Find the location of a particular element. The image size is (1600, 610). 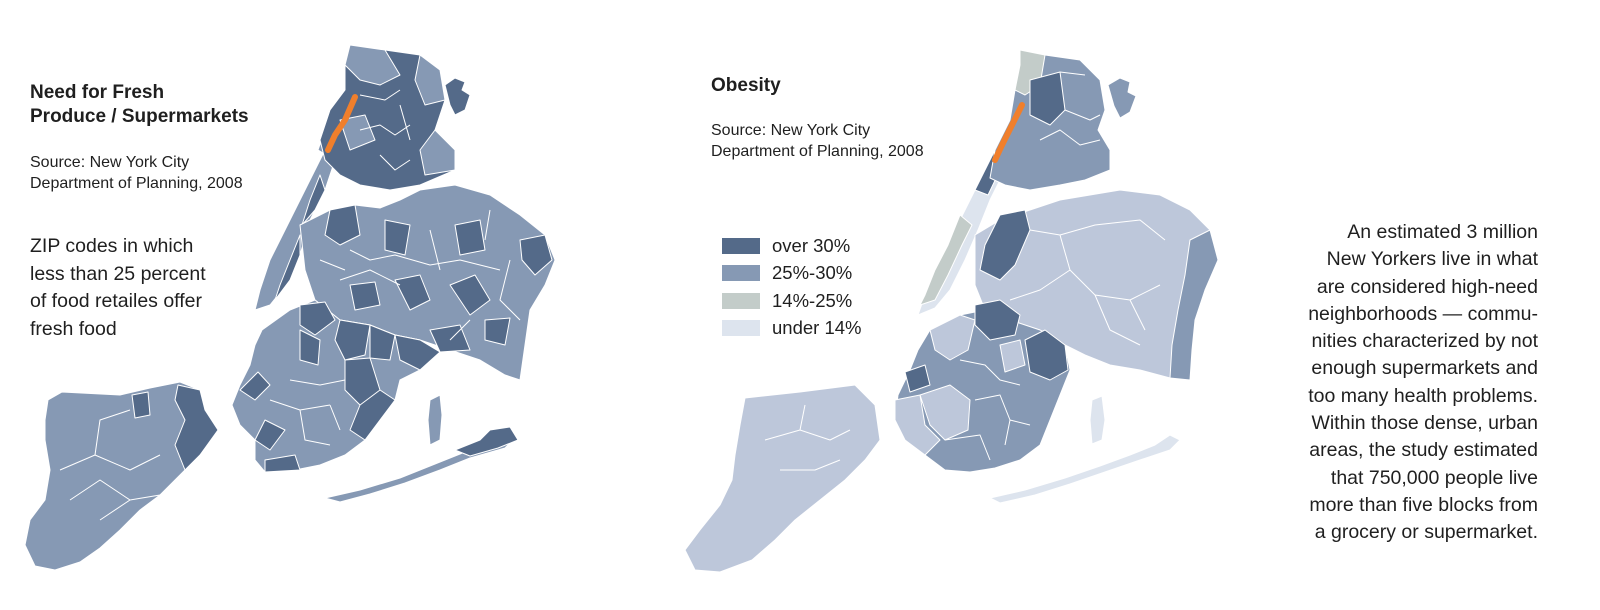

legend-label: 25%-30% is located at coordinates (812, 273).